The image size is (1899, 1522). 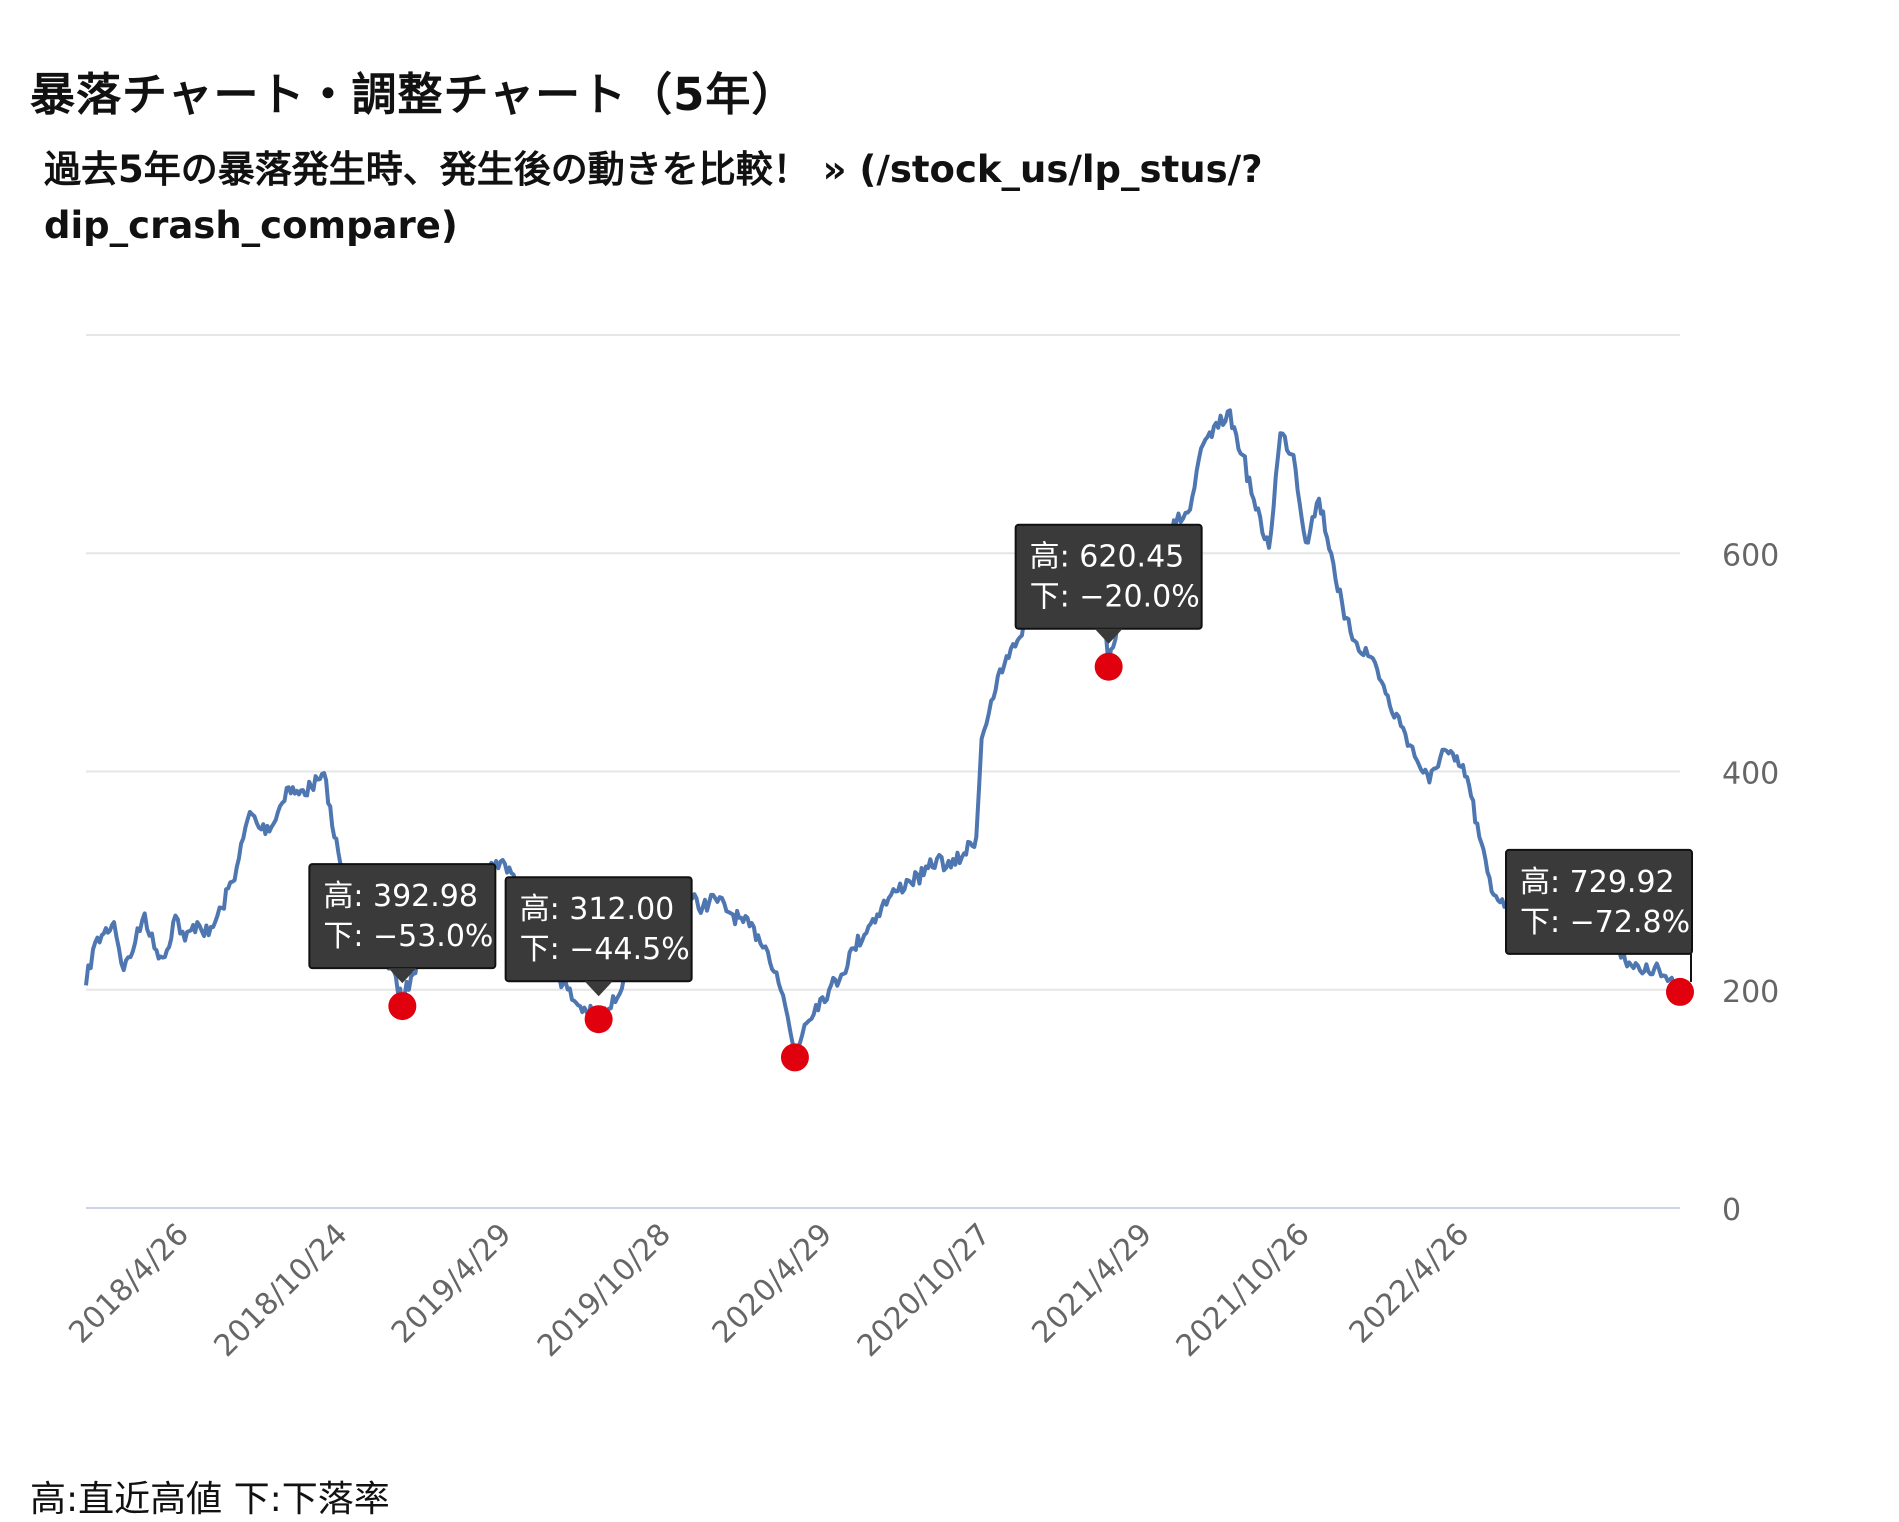 I want to click on tooltip-drop-label: 下: −44.5%, so click(x=605, y=949).